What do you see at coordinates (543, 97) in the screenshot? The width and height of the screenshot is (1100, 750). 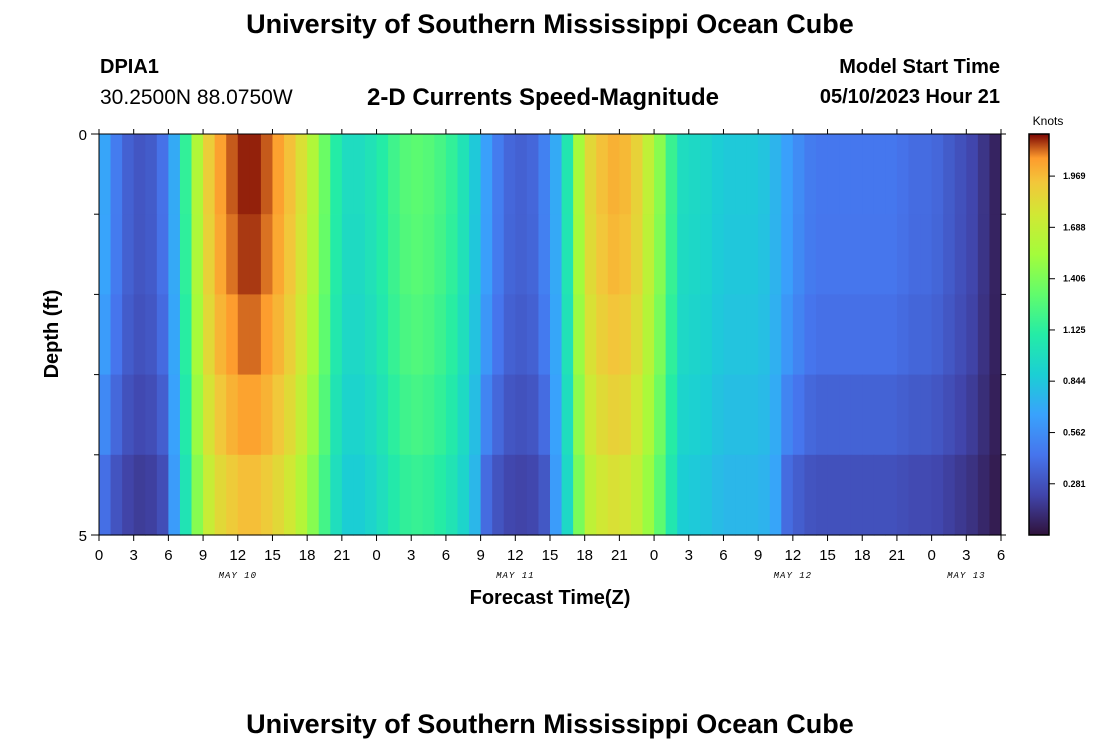 I see `chart-subtitle: 2-D Currents Speed-Magnitude` at bounding box center [543, 97].